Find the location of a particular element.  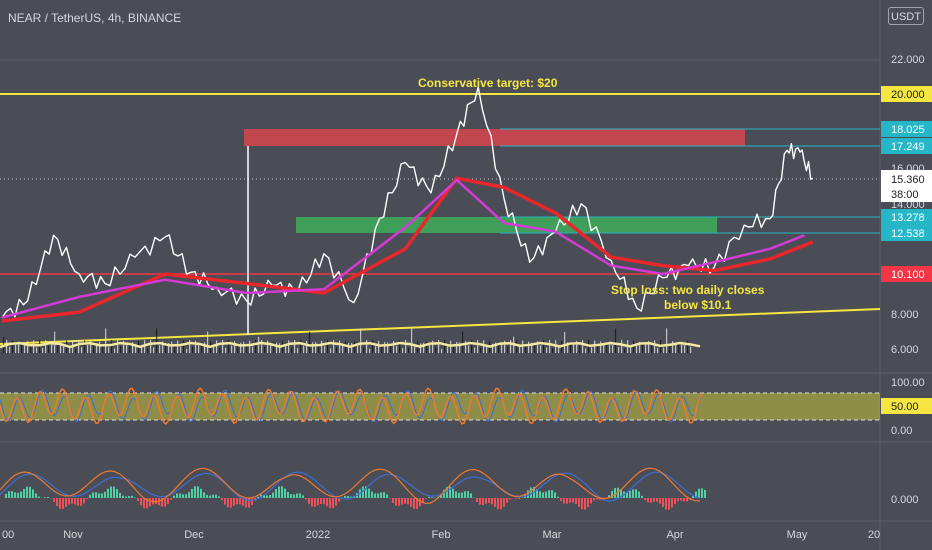

time-tick-label: May is located at coordinates (797, 535).